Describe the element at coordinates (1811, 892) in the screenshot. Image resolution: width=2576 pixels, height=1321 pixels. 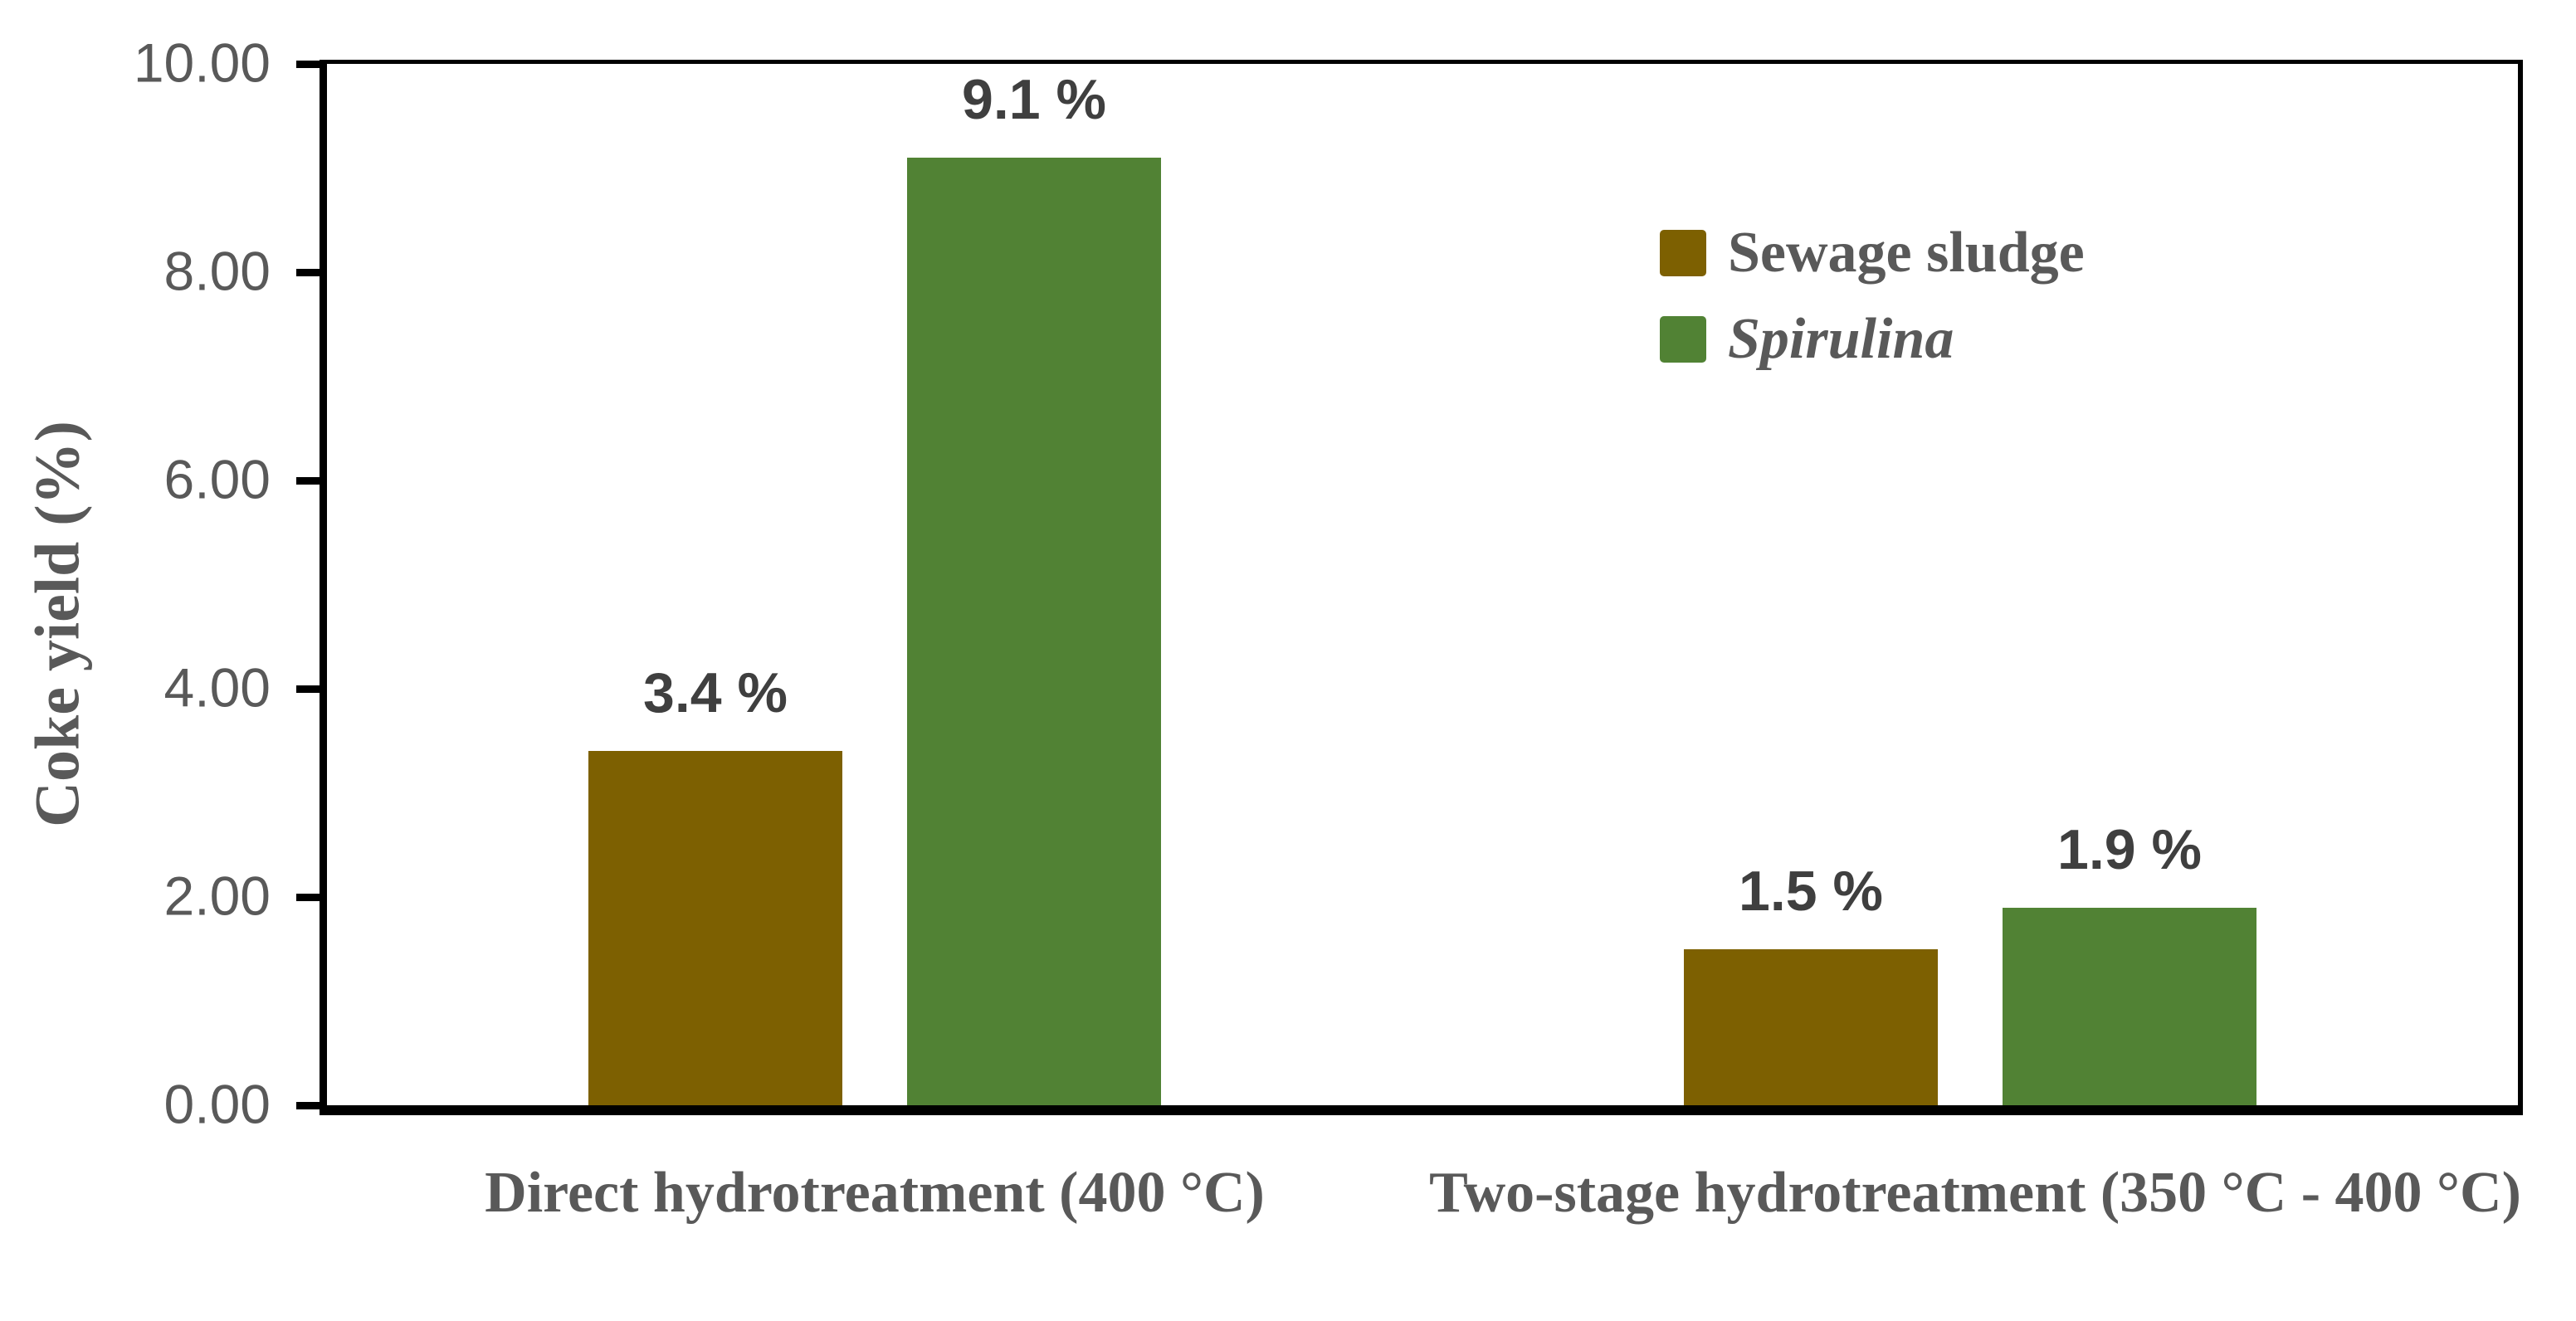
I see `data-label-sewage-sludge-cat1: 1.5 %` at that location.